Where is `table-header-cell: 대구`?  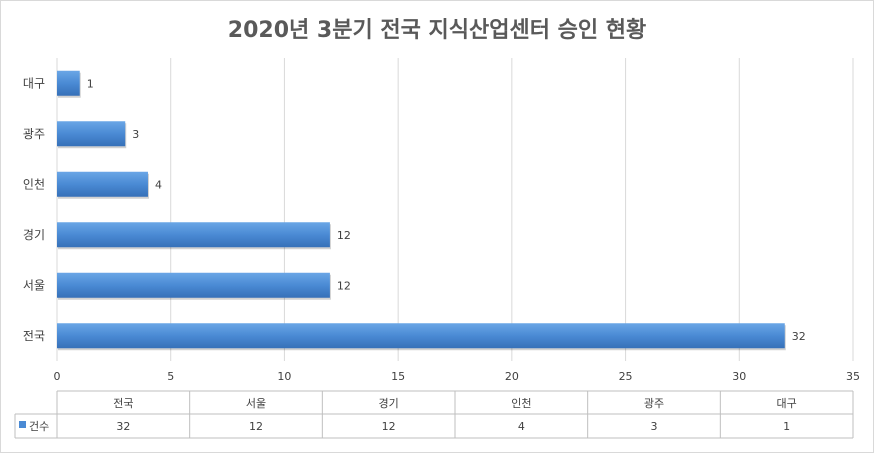
table-header-cell: 대구 is located at coordinates (787, 403).